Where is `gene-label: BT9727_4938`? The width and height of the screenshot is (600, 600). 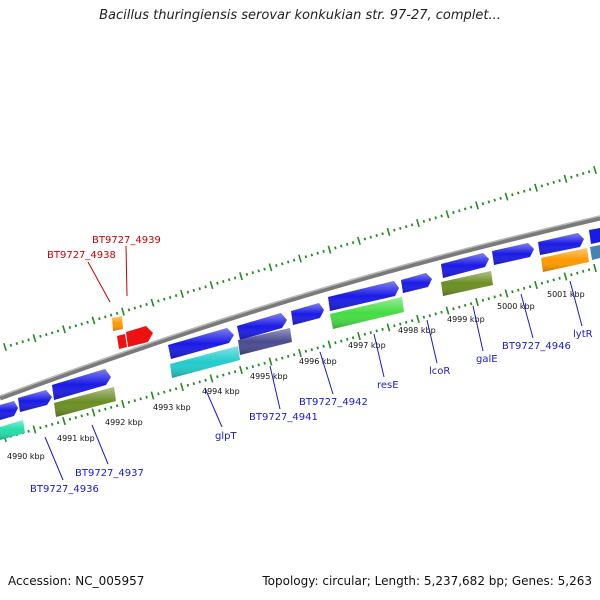
gene-label: BT9727_4938 is located at coordinates (81, 255).